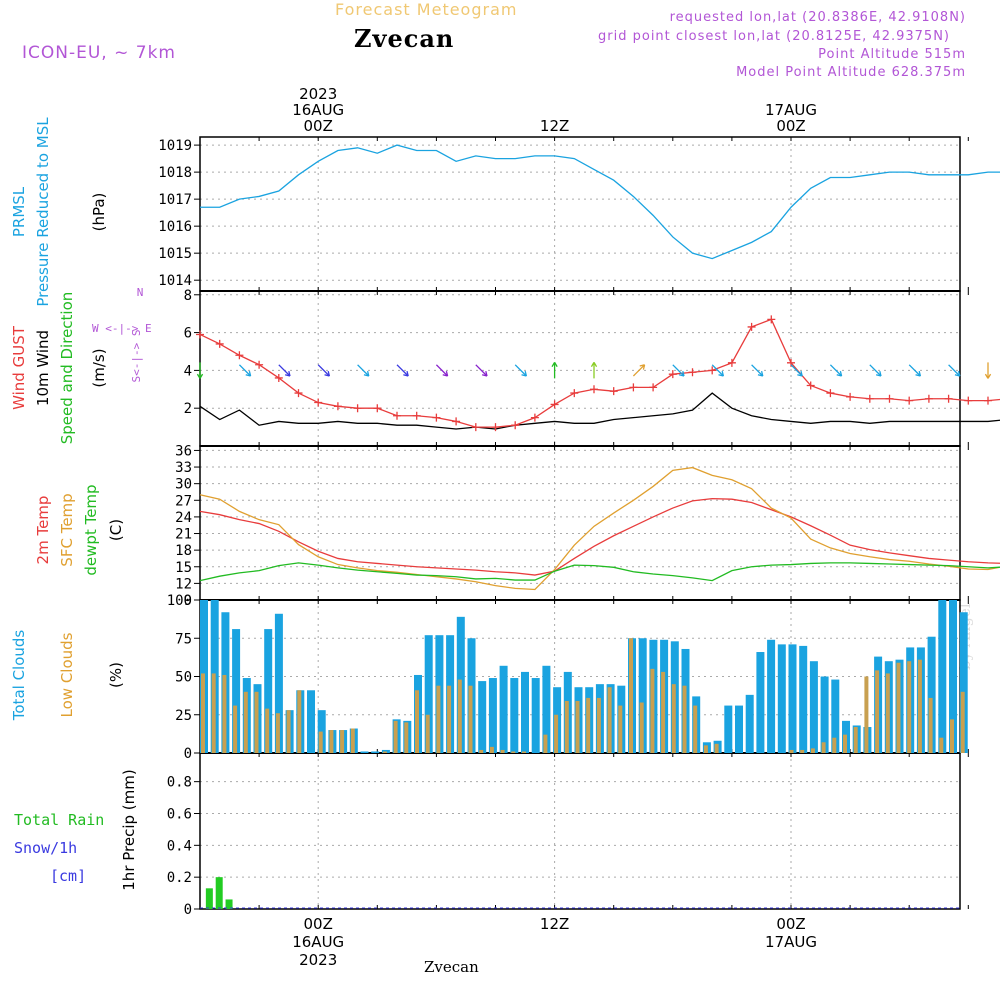  Describe the element at coordinates (188, 910) in the screenshot. I see `y-tick-label: 0` at that location.